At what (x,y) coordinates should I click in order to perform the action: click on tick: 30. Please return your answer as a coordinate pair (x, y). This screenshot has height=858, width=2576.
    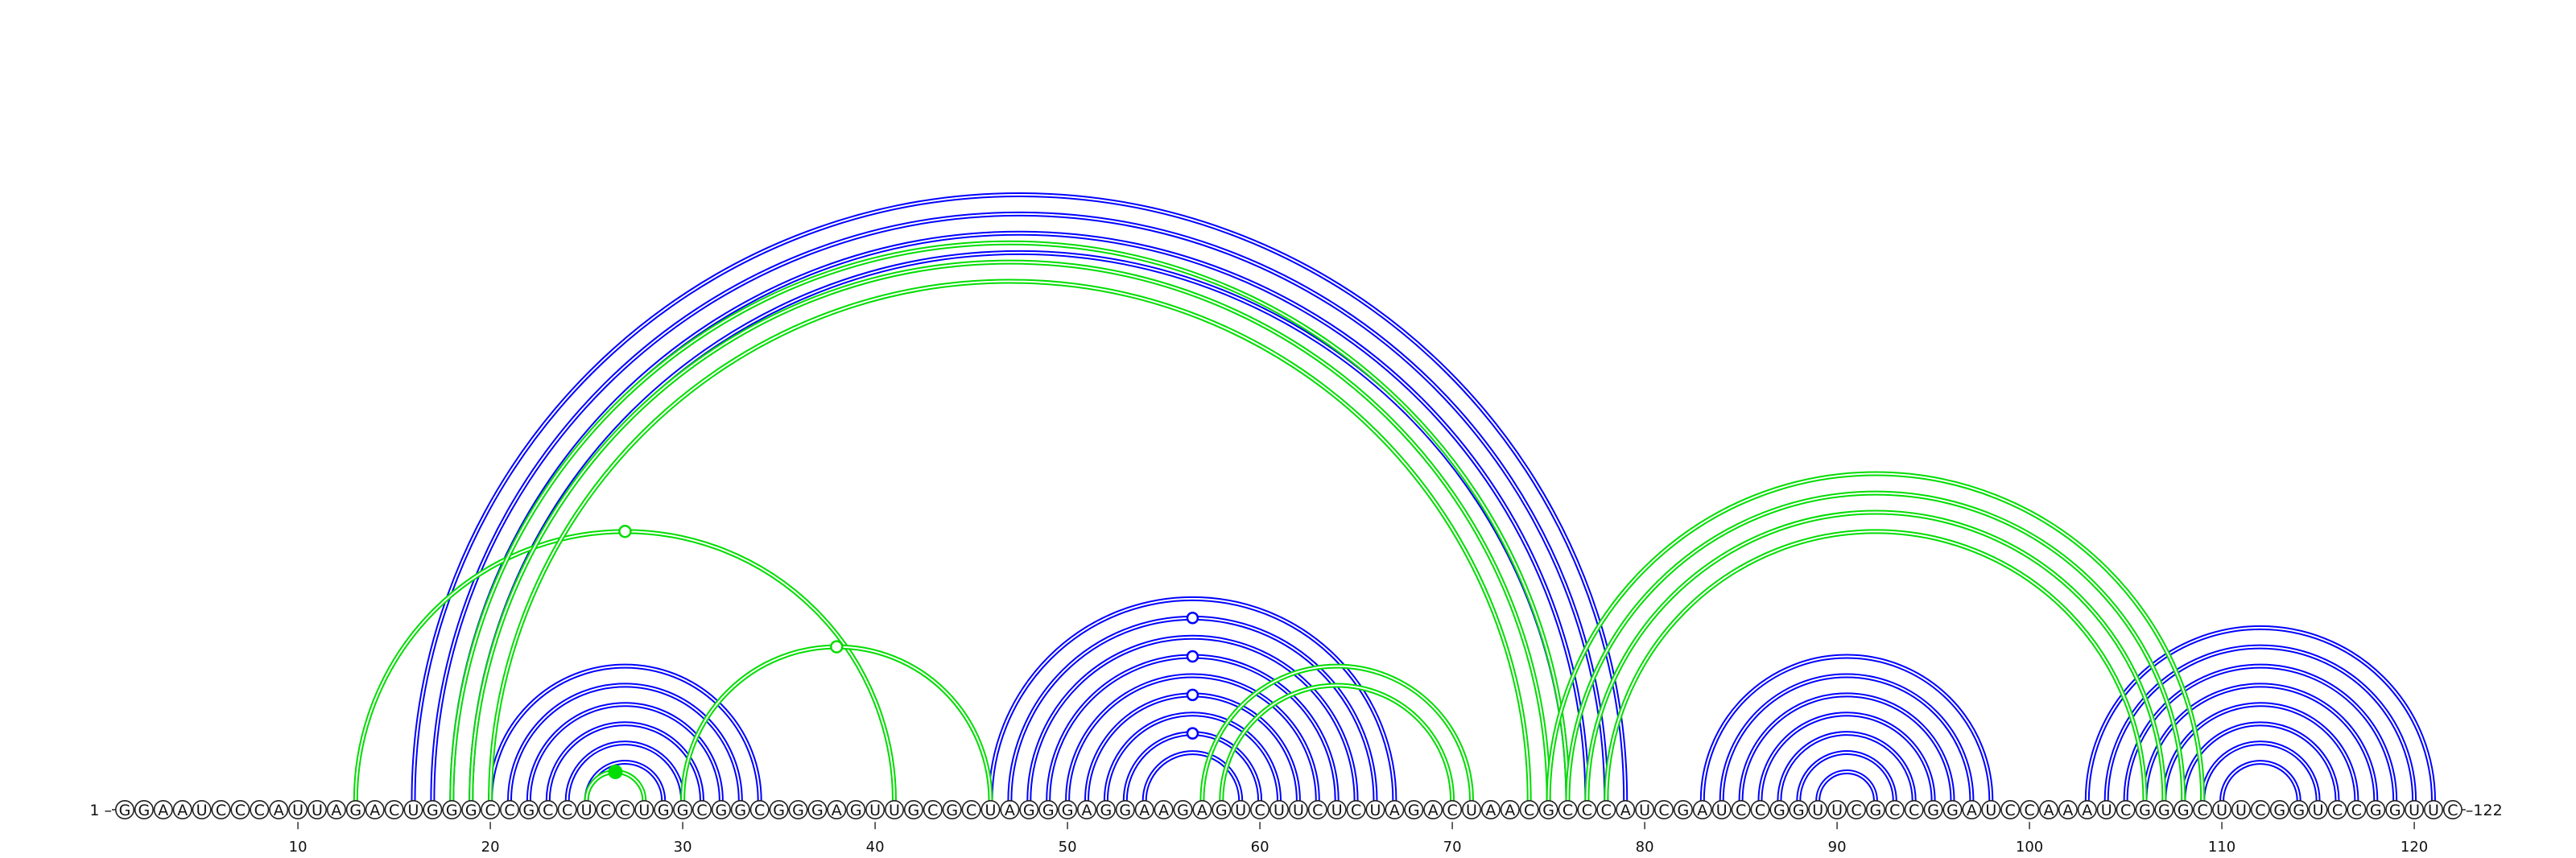
    Looking at the image, I should click on (683, 839).